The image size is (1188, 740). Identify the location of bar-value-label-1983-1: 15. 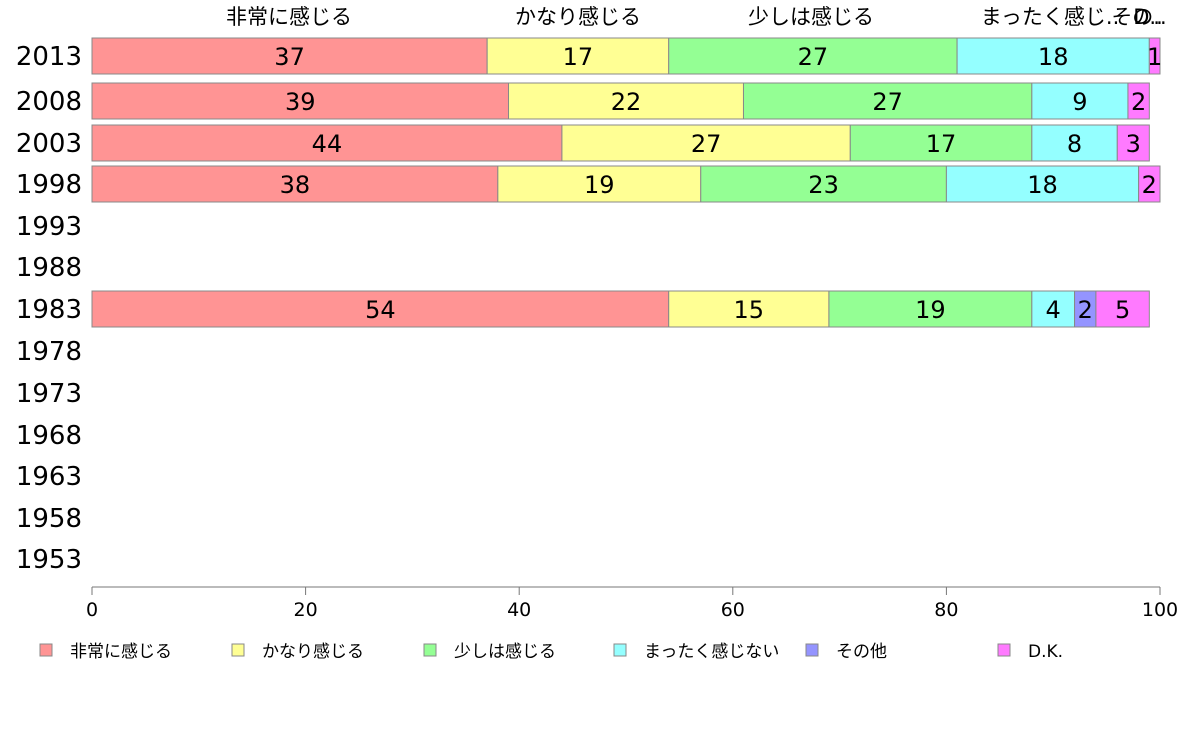
(749, 310).